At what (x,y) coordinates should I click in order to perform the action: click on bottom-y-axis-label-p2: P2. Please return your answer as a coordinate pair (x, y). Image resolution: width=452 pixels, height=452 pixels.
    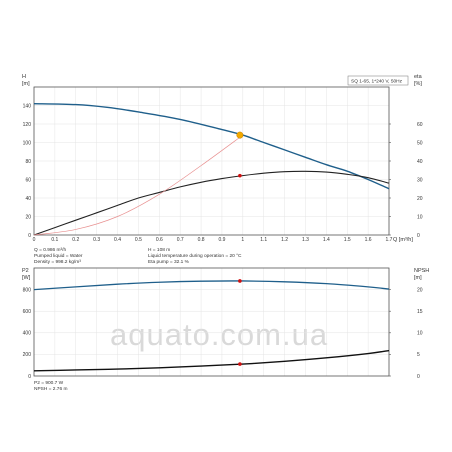
    Looking at the image, I should click on (25, 271).